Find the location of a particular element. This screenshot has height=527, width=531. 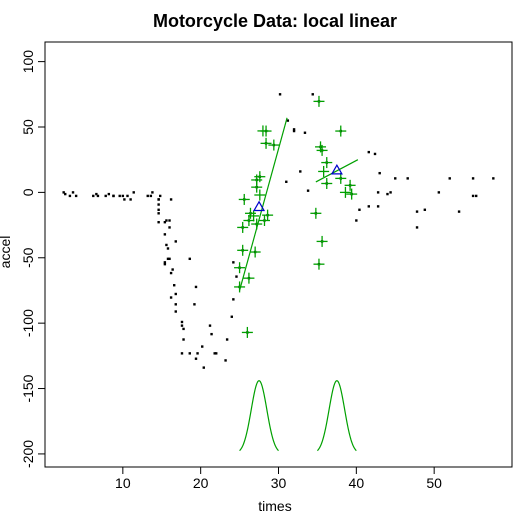

local-linear-fit-line is located at coordinates (337, 171).